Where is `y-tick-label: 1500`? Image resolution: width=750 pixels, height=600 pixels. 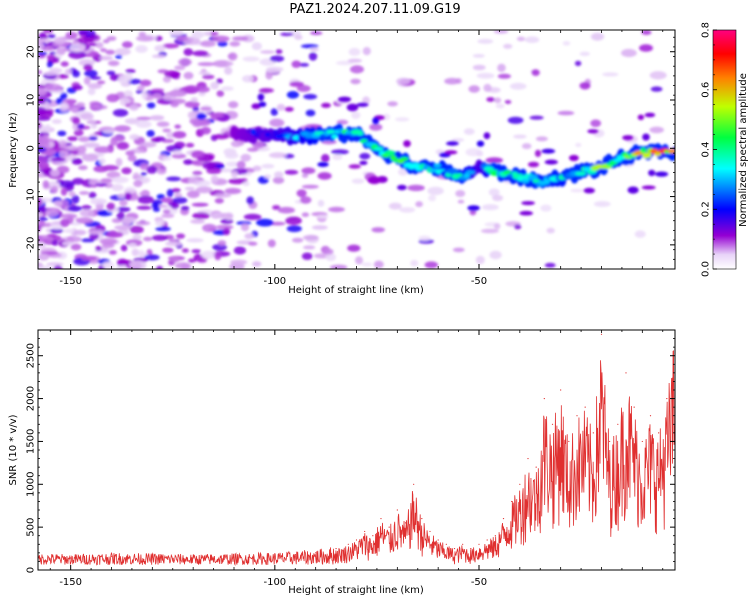
y-tick-label: 1500 is located at coordinates (31, 441).